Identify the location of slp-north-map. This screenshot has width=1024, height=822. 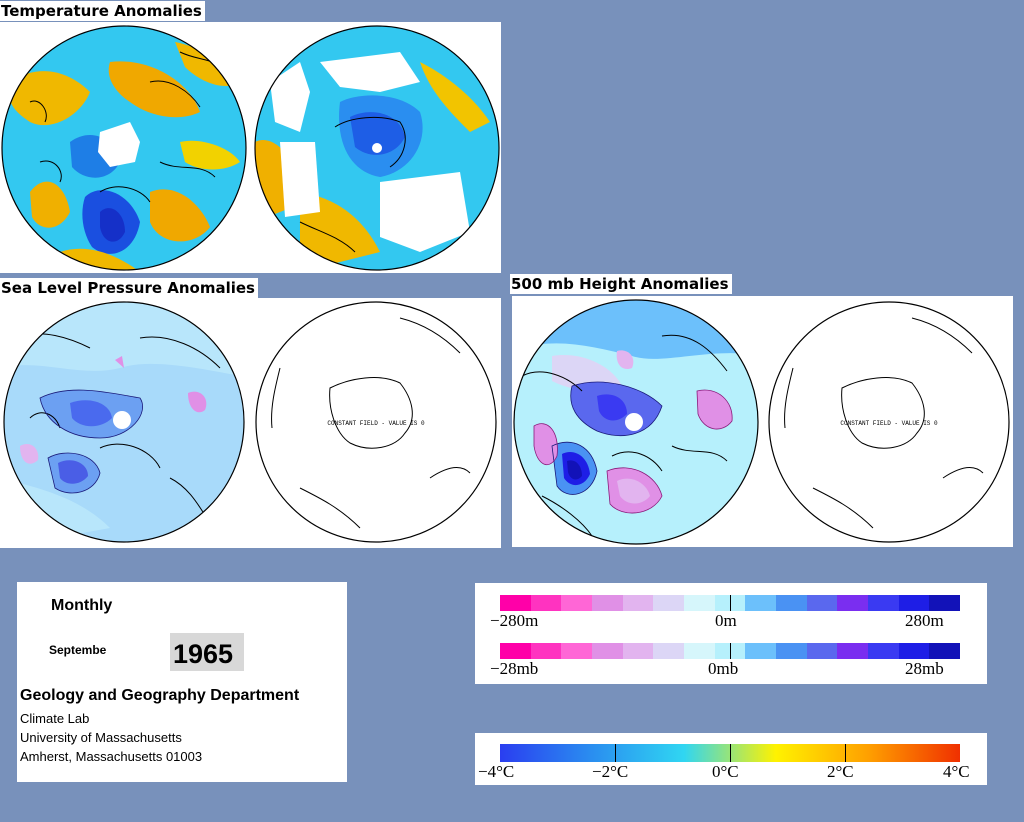
(124, 422).